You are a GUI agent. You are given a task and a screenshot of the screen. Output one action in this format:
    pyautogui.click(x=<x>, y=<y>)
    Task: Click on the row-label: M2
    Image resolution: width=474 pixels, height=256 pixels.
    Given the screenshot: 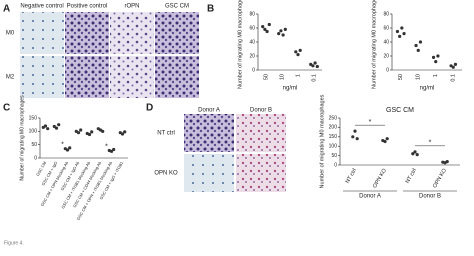 What is the action you would take?
    pyautogui.click(x=10, y=78)
    